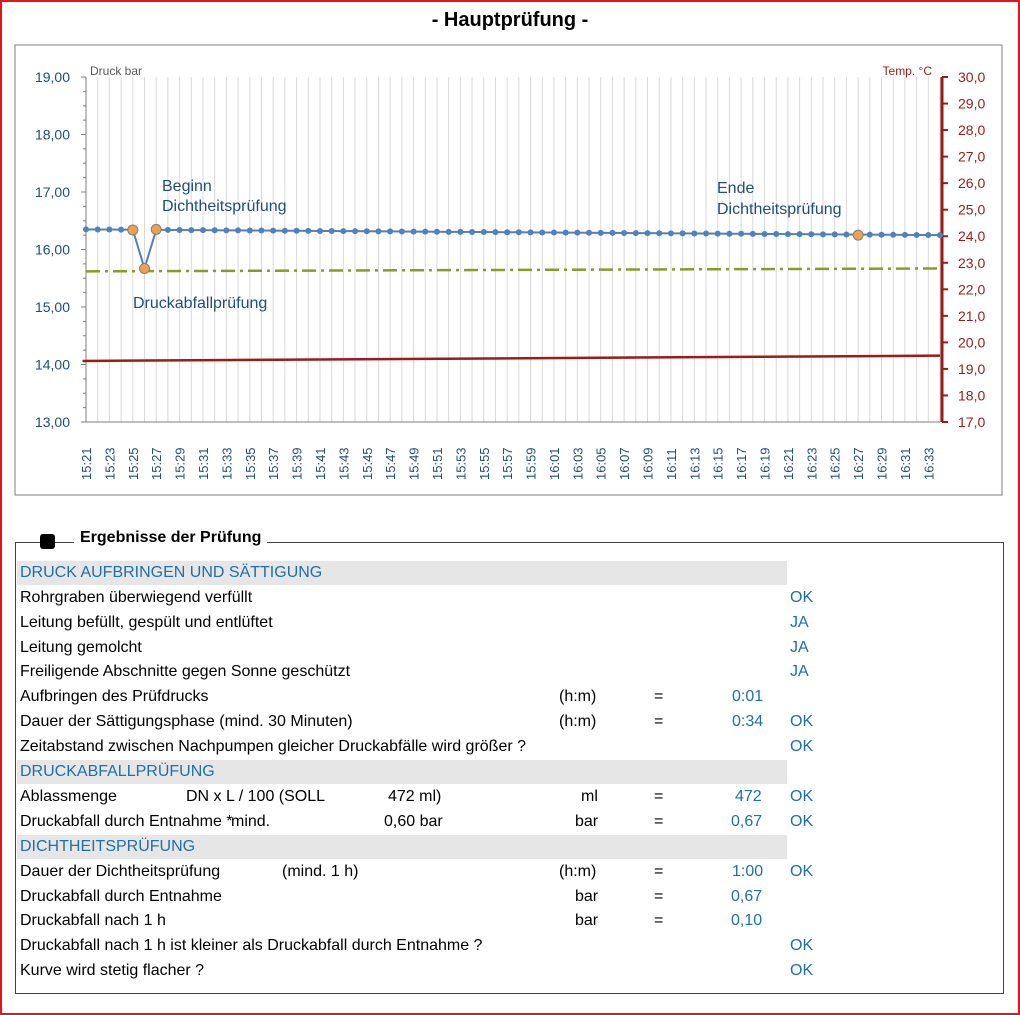 Image resolution: width=1020 pixels, height=1015 pixels. I want to click on x-tick-label: 16:21, so click(788, 463).